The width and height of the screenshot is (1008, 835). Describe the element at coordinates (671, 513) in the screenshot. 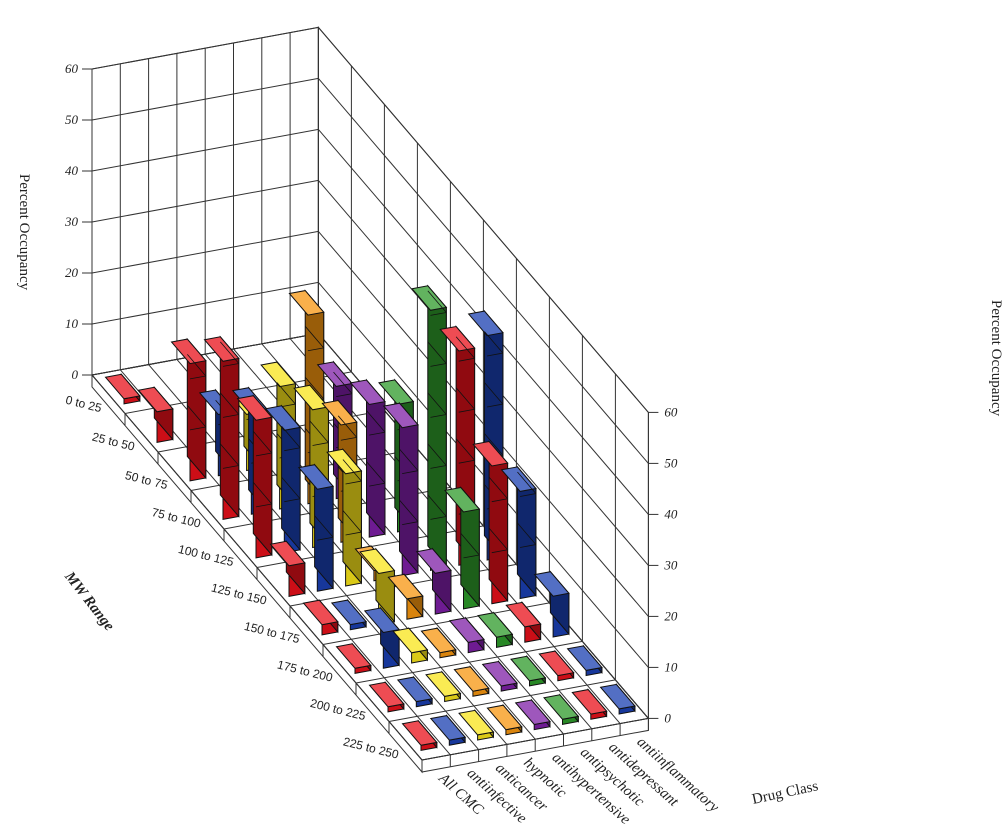

I see `z-tick-label-right: 40` at that location.